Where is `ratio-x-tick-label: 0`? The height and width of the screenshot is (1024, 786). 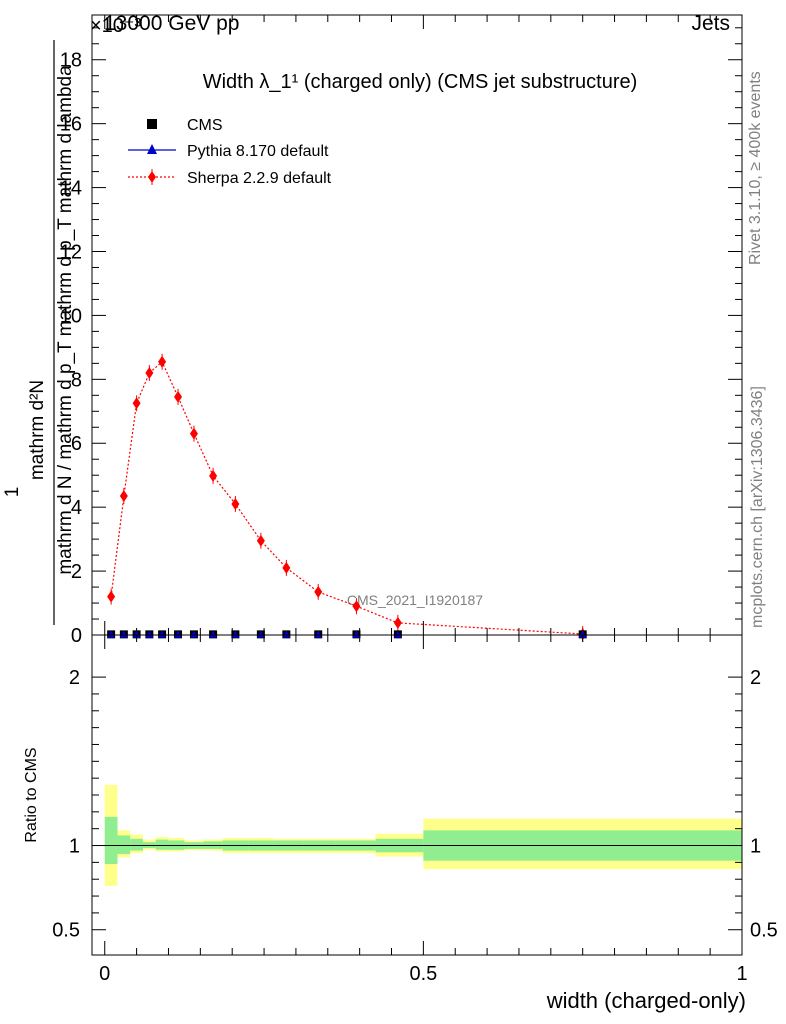 ratio-x-tick-label: 0 is located at coordinates (104, 974).